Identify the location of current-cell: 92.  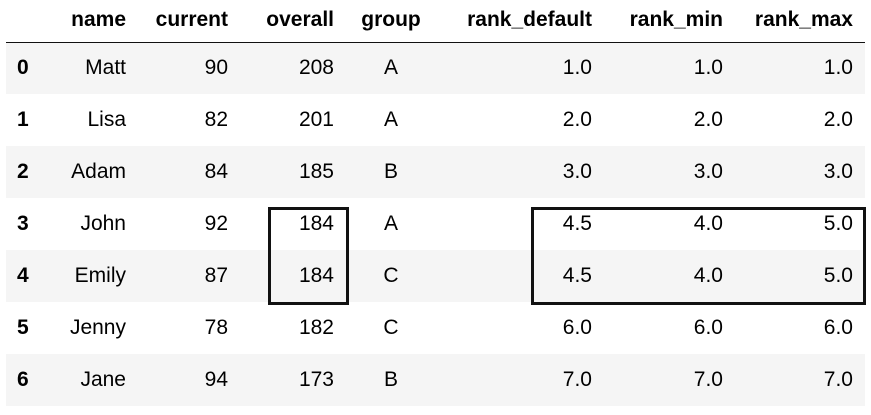
(216, 223).